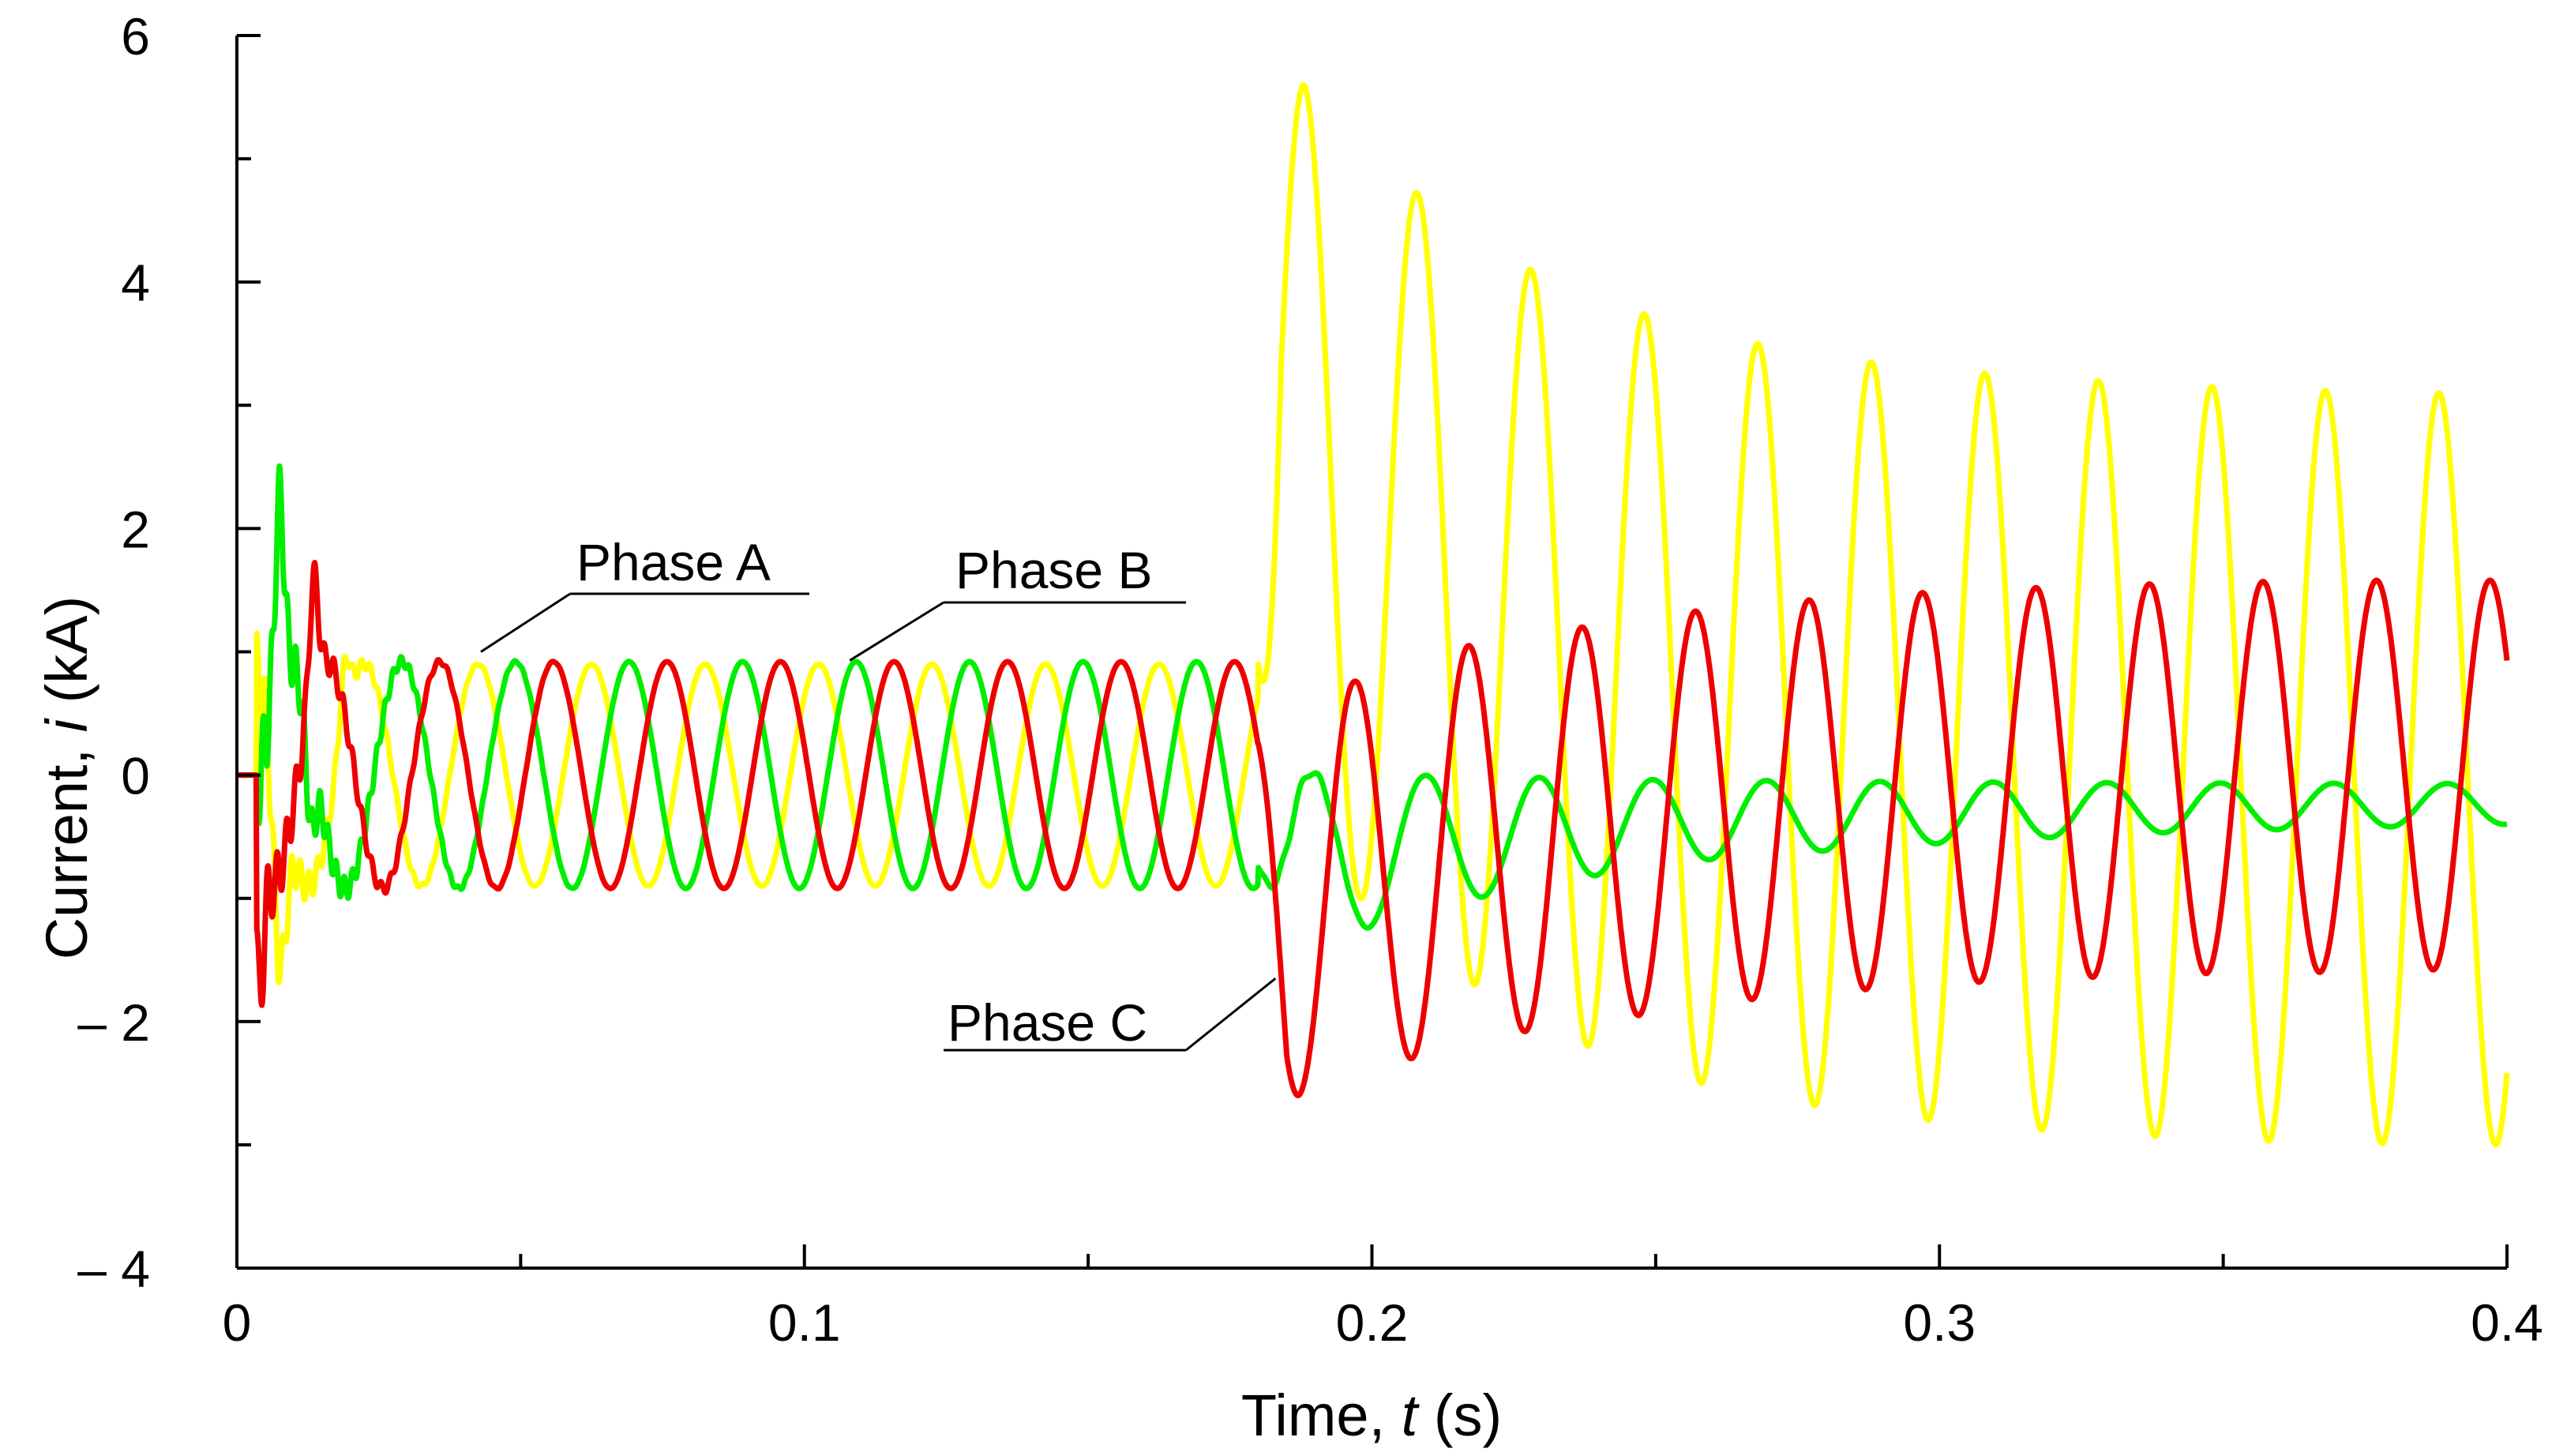 Image resolution: width=2567 pixels, height=1456 pixels. Describe the element at coordinates (135, 529) in the screenshot. I see `y-tick-label: 2` at that location.